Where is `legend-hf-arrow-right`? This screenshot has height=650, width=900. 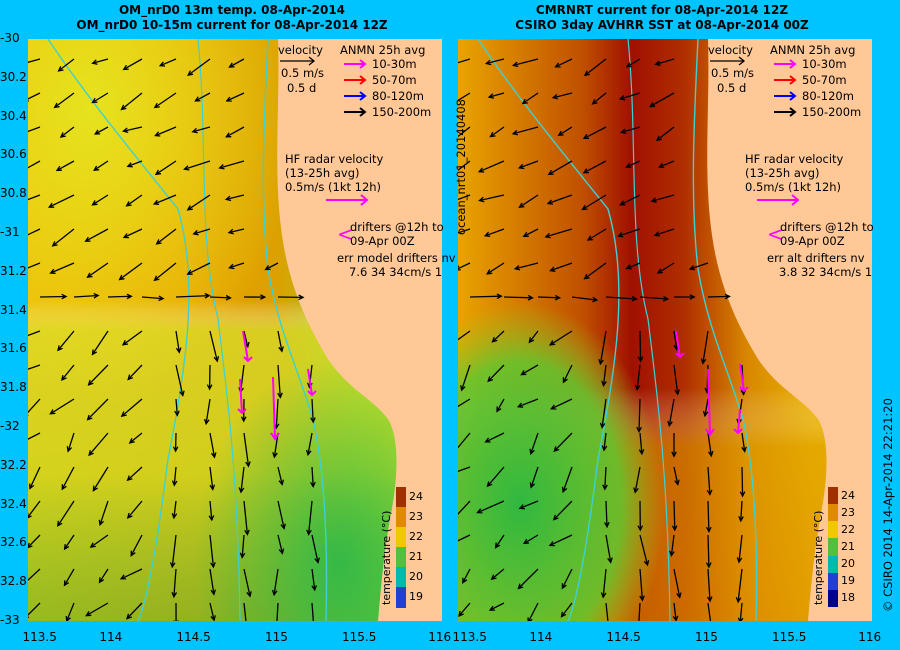 legend-hf-arrow-right is located at coordinates (778, 200).